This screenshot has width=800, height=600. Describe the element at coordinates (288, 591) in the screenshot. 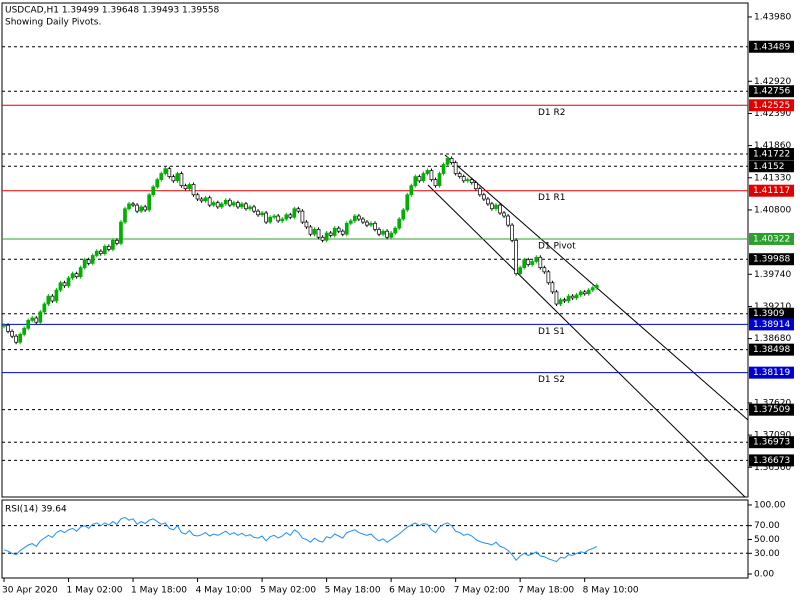

I see `x-tick-label: 5 May 02:00` at that location.